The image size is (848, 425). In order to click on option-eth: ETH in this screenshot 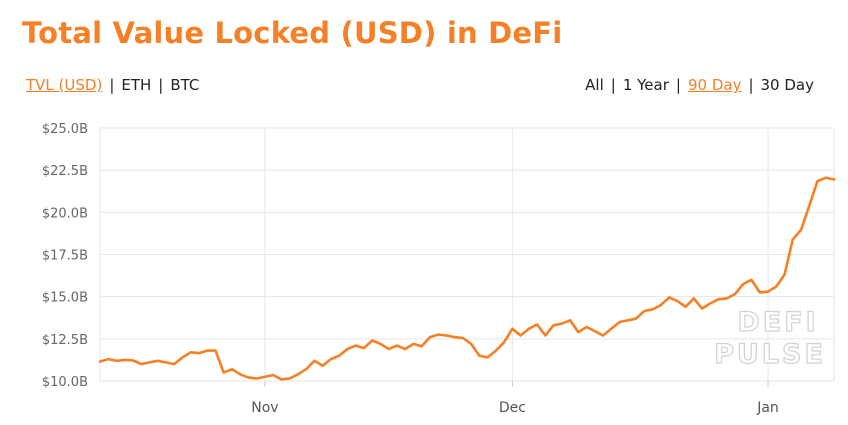, I will do `click(136, 85)`.